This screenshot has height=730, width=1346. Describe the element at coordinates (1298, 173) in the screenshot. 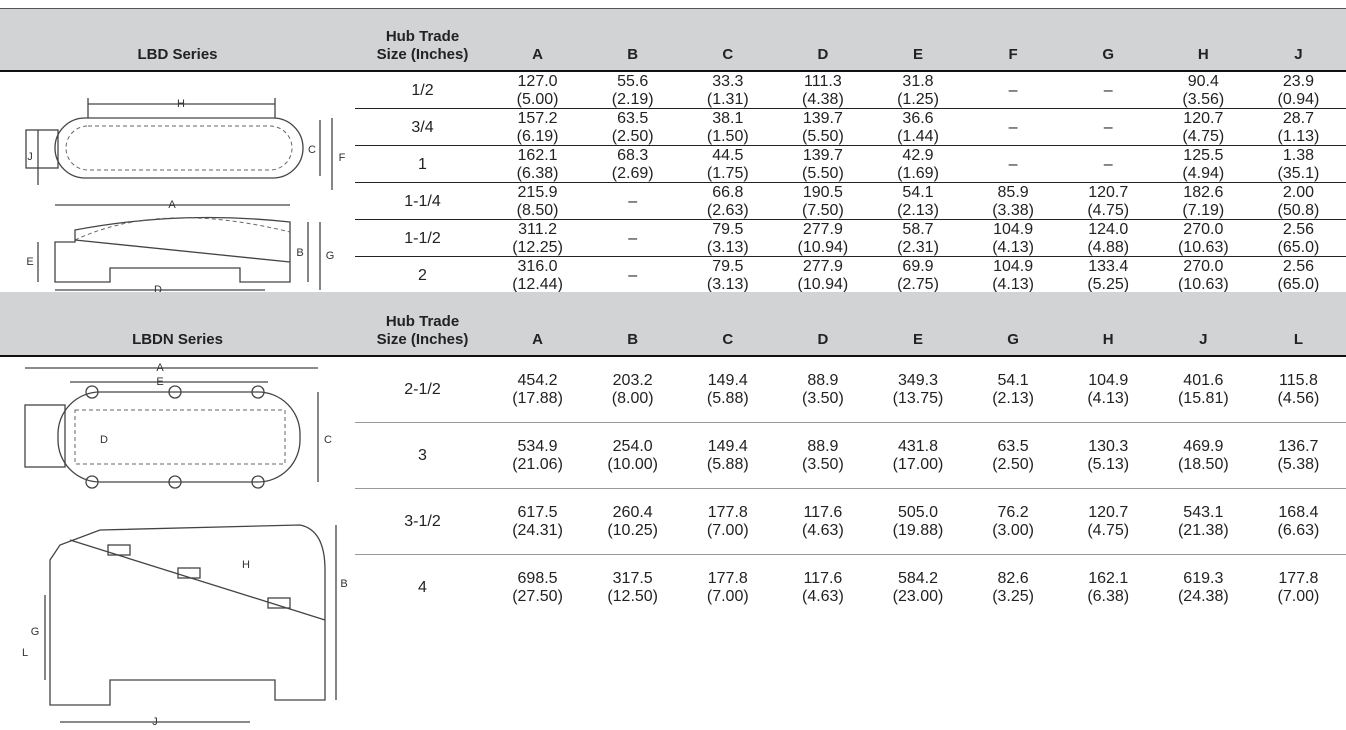

I see `value-inches: (35.1)` at that location.